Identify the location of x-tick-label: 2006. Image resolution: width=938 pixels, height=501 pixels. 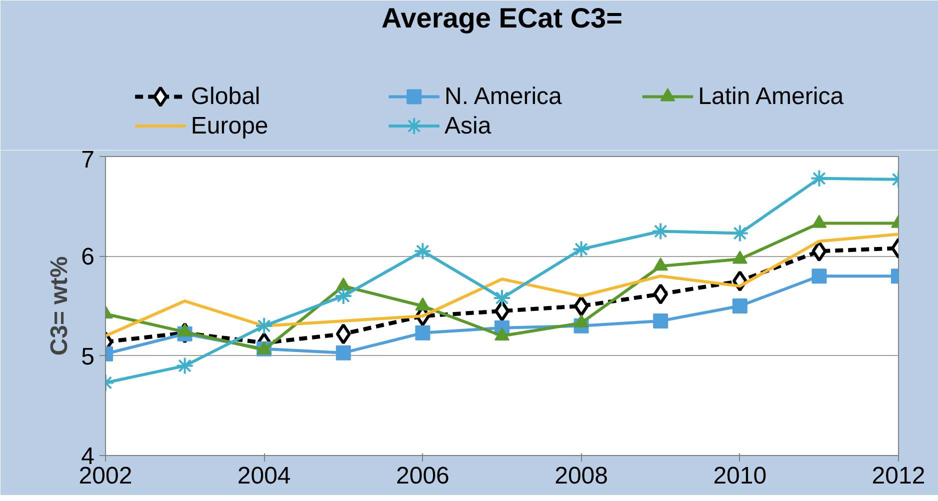
(423, 476).